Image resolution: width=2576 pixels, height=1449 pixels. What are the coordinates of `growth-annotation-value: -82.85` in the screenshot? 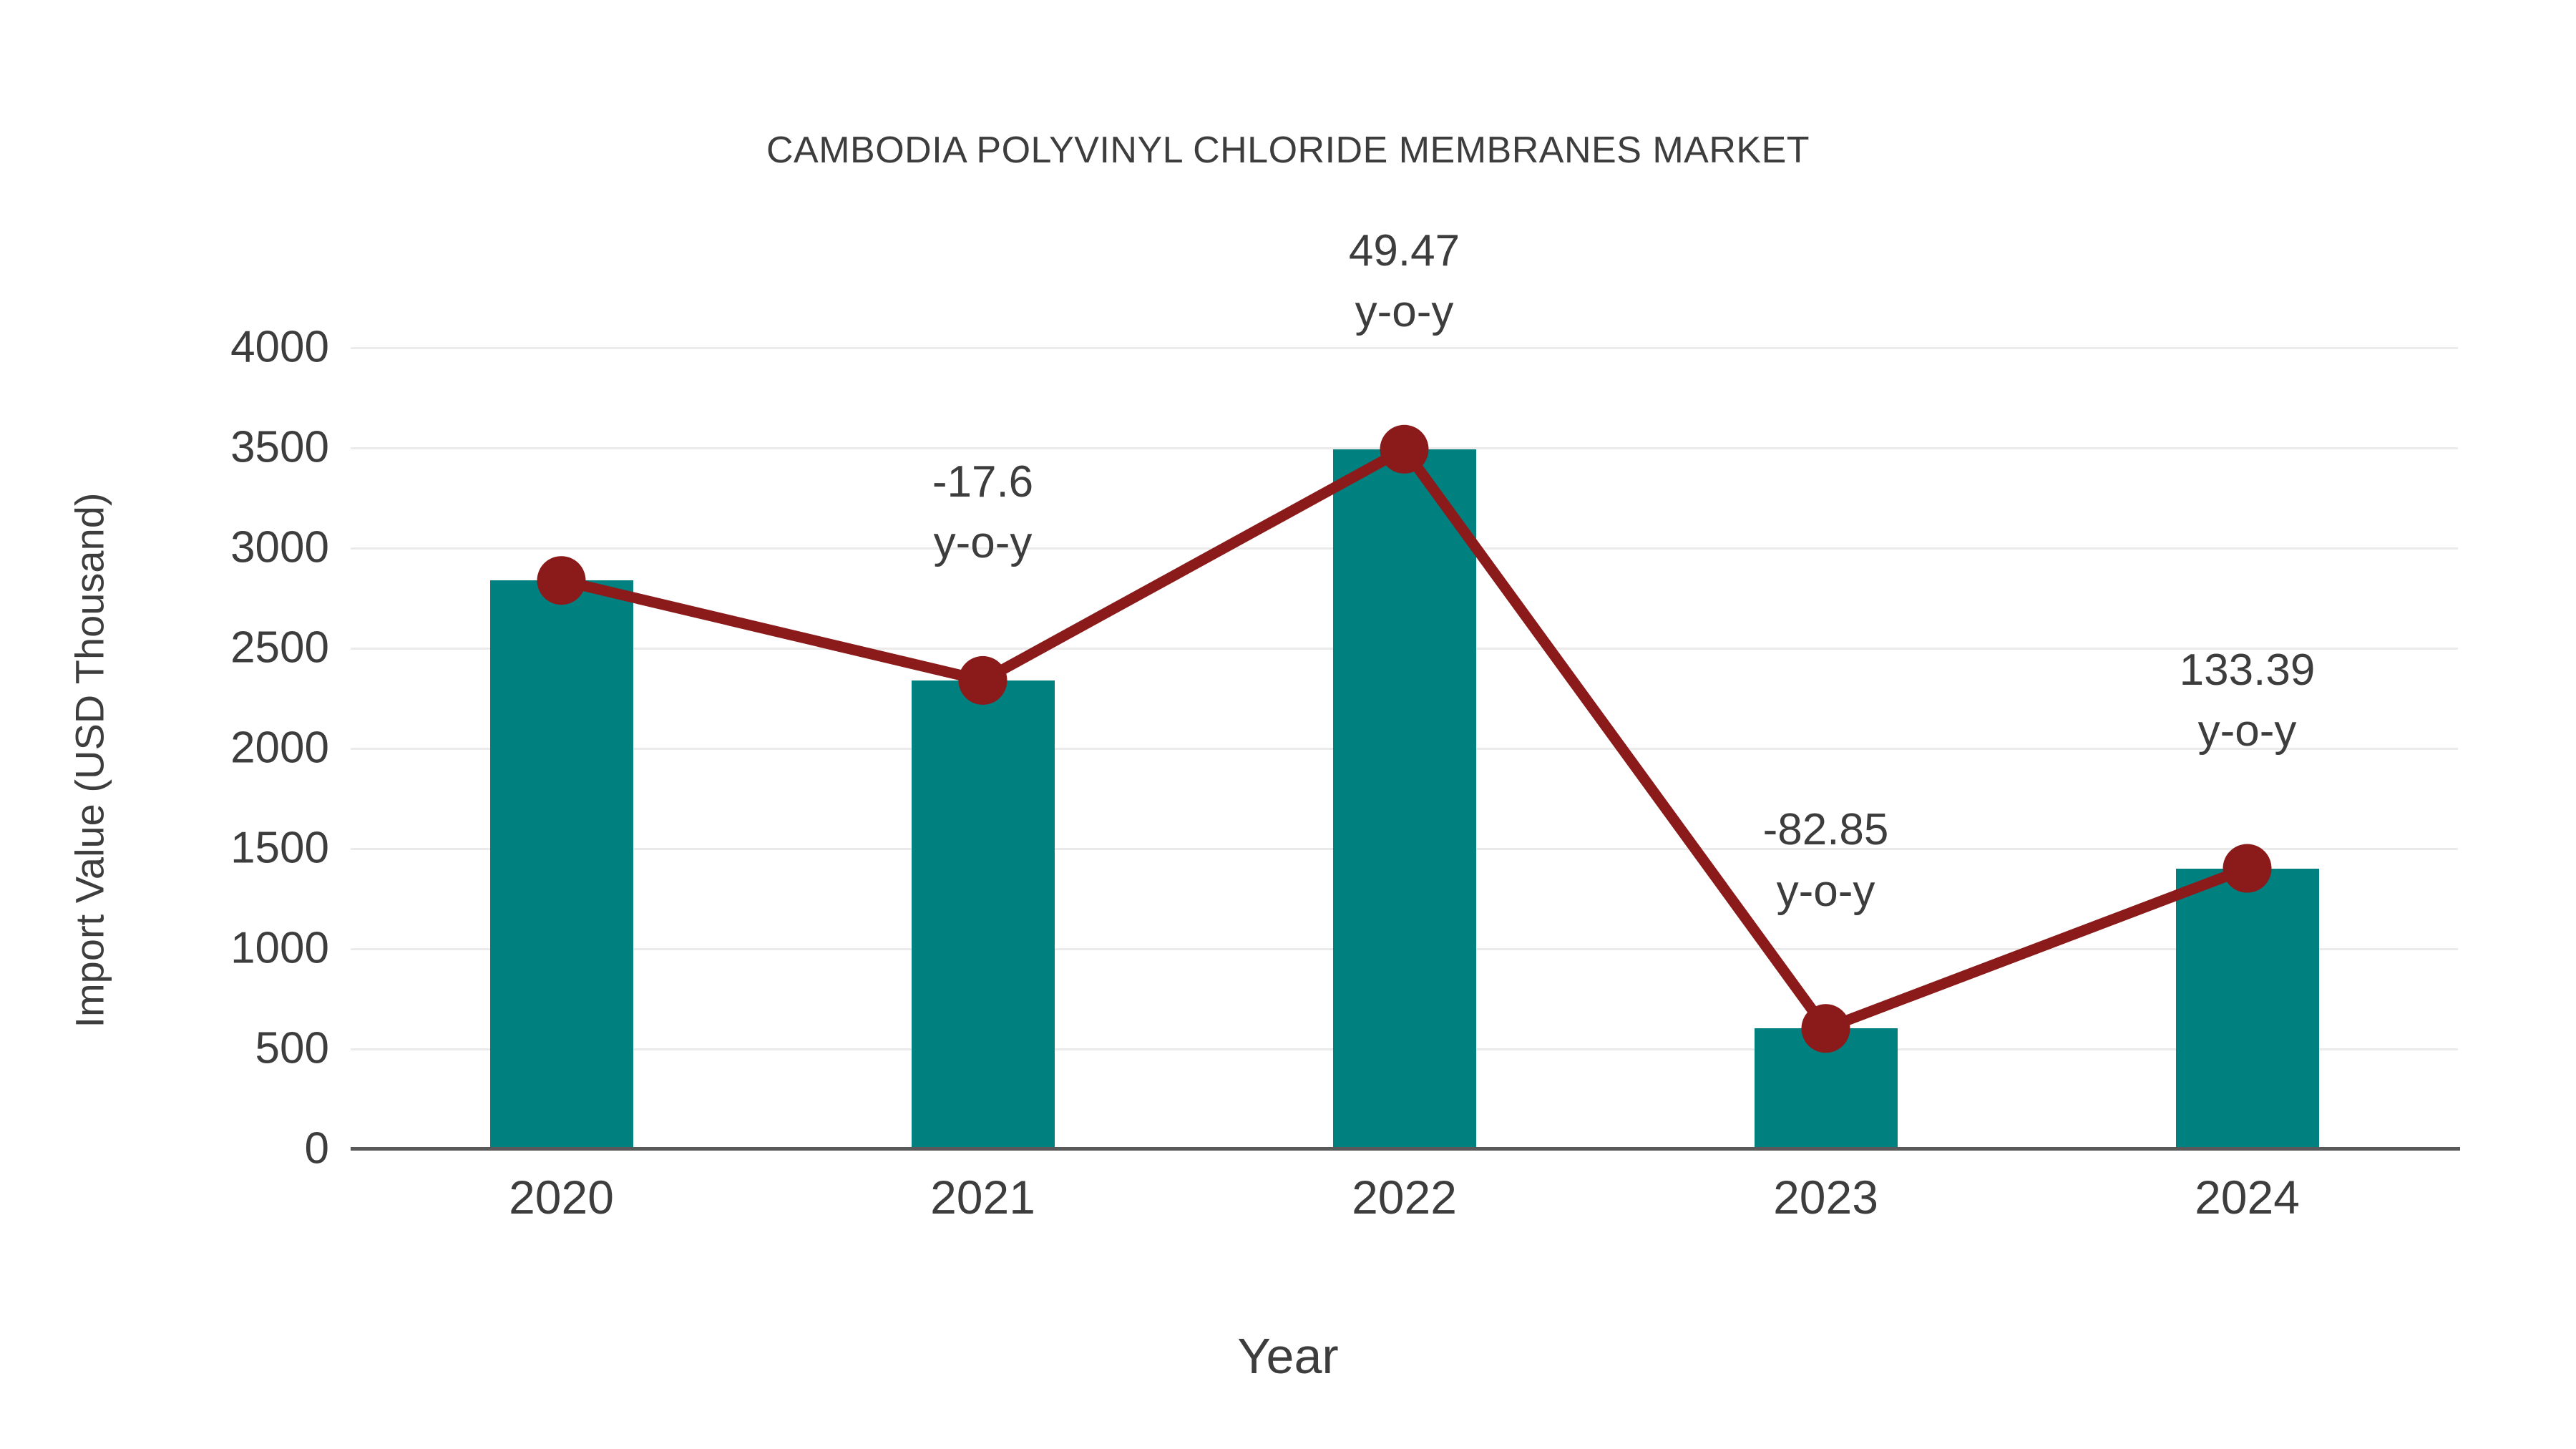 It's located at (1825, 830).